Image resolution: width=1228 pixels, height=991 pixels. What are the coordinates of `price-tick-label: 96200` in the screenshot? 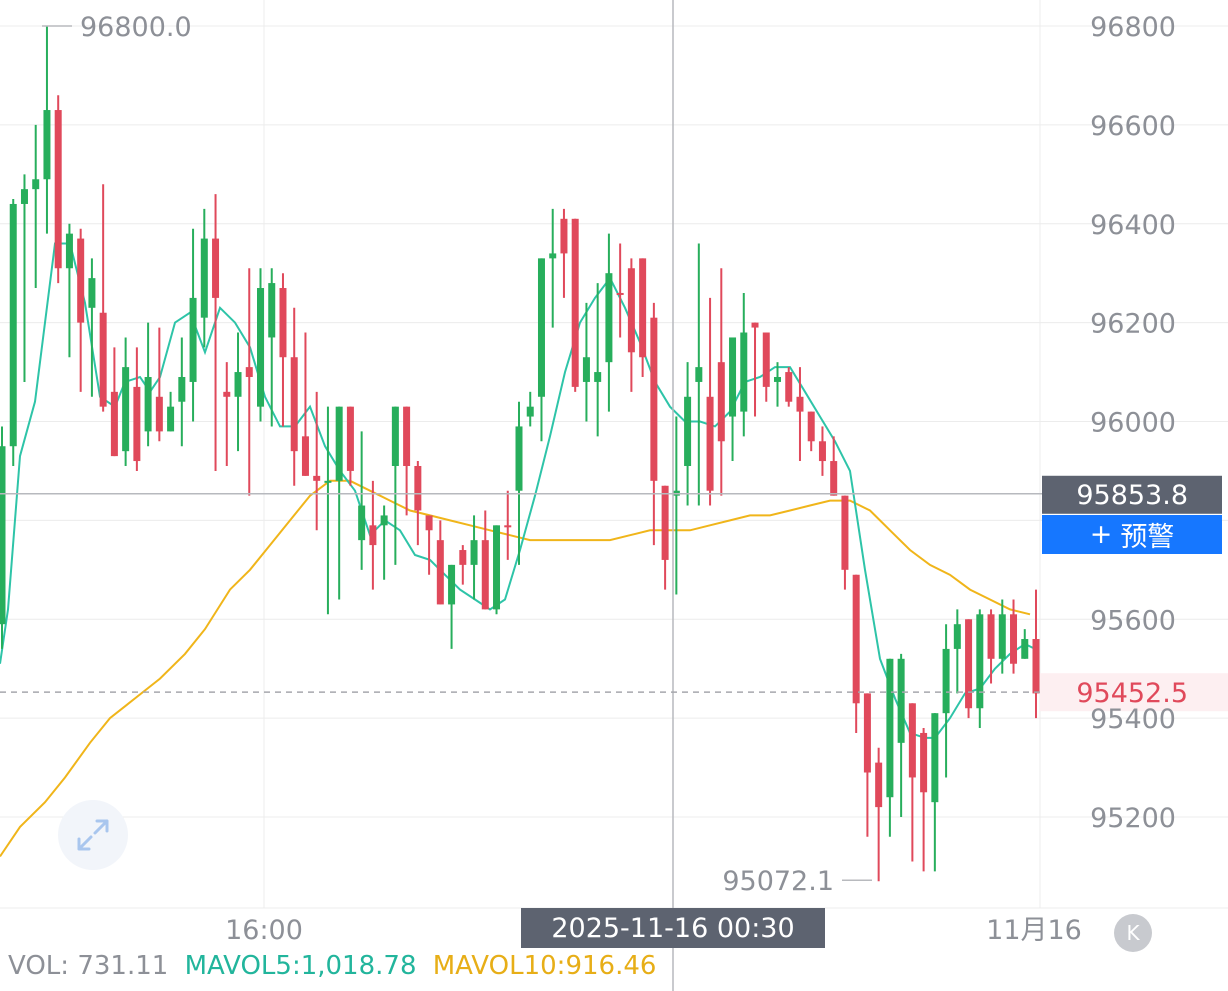 It's located at (1133, 324).